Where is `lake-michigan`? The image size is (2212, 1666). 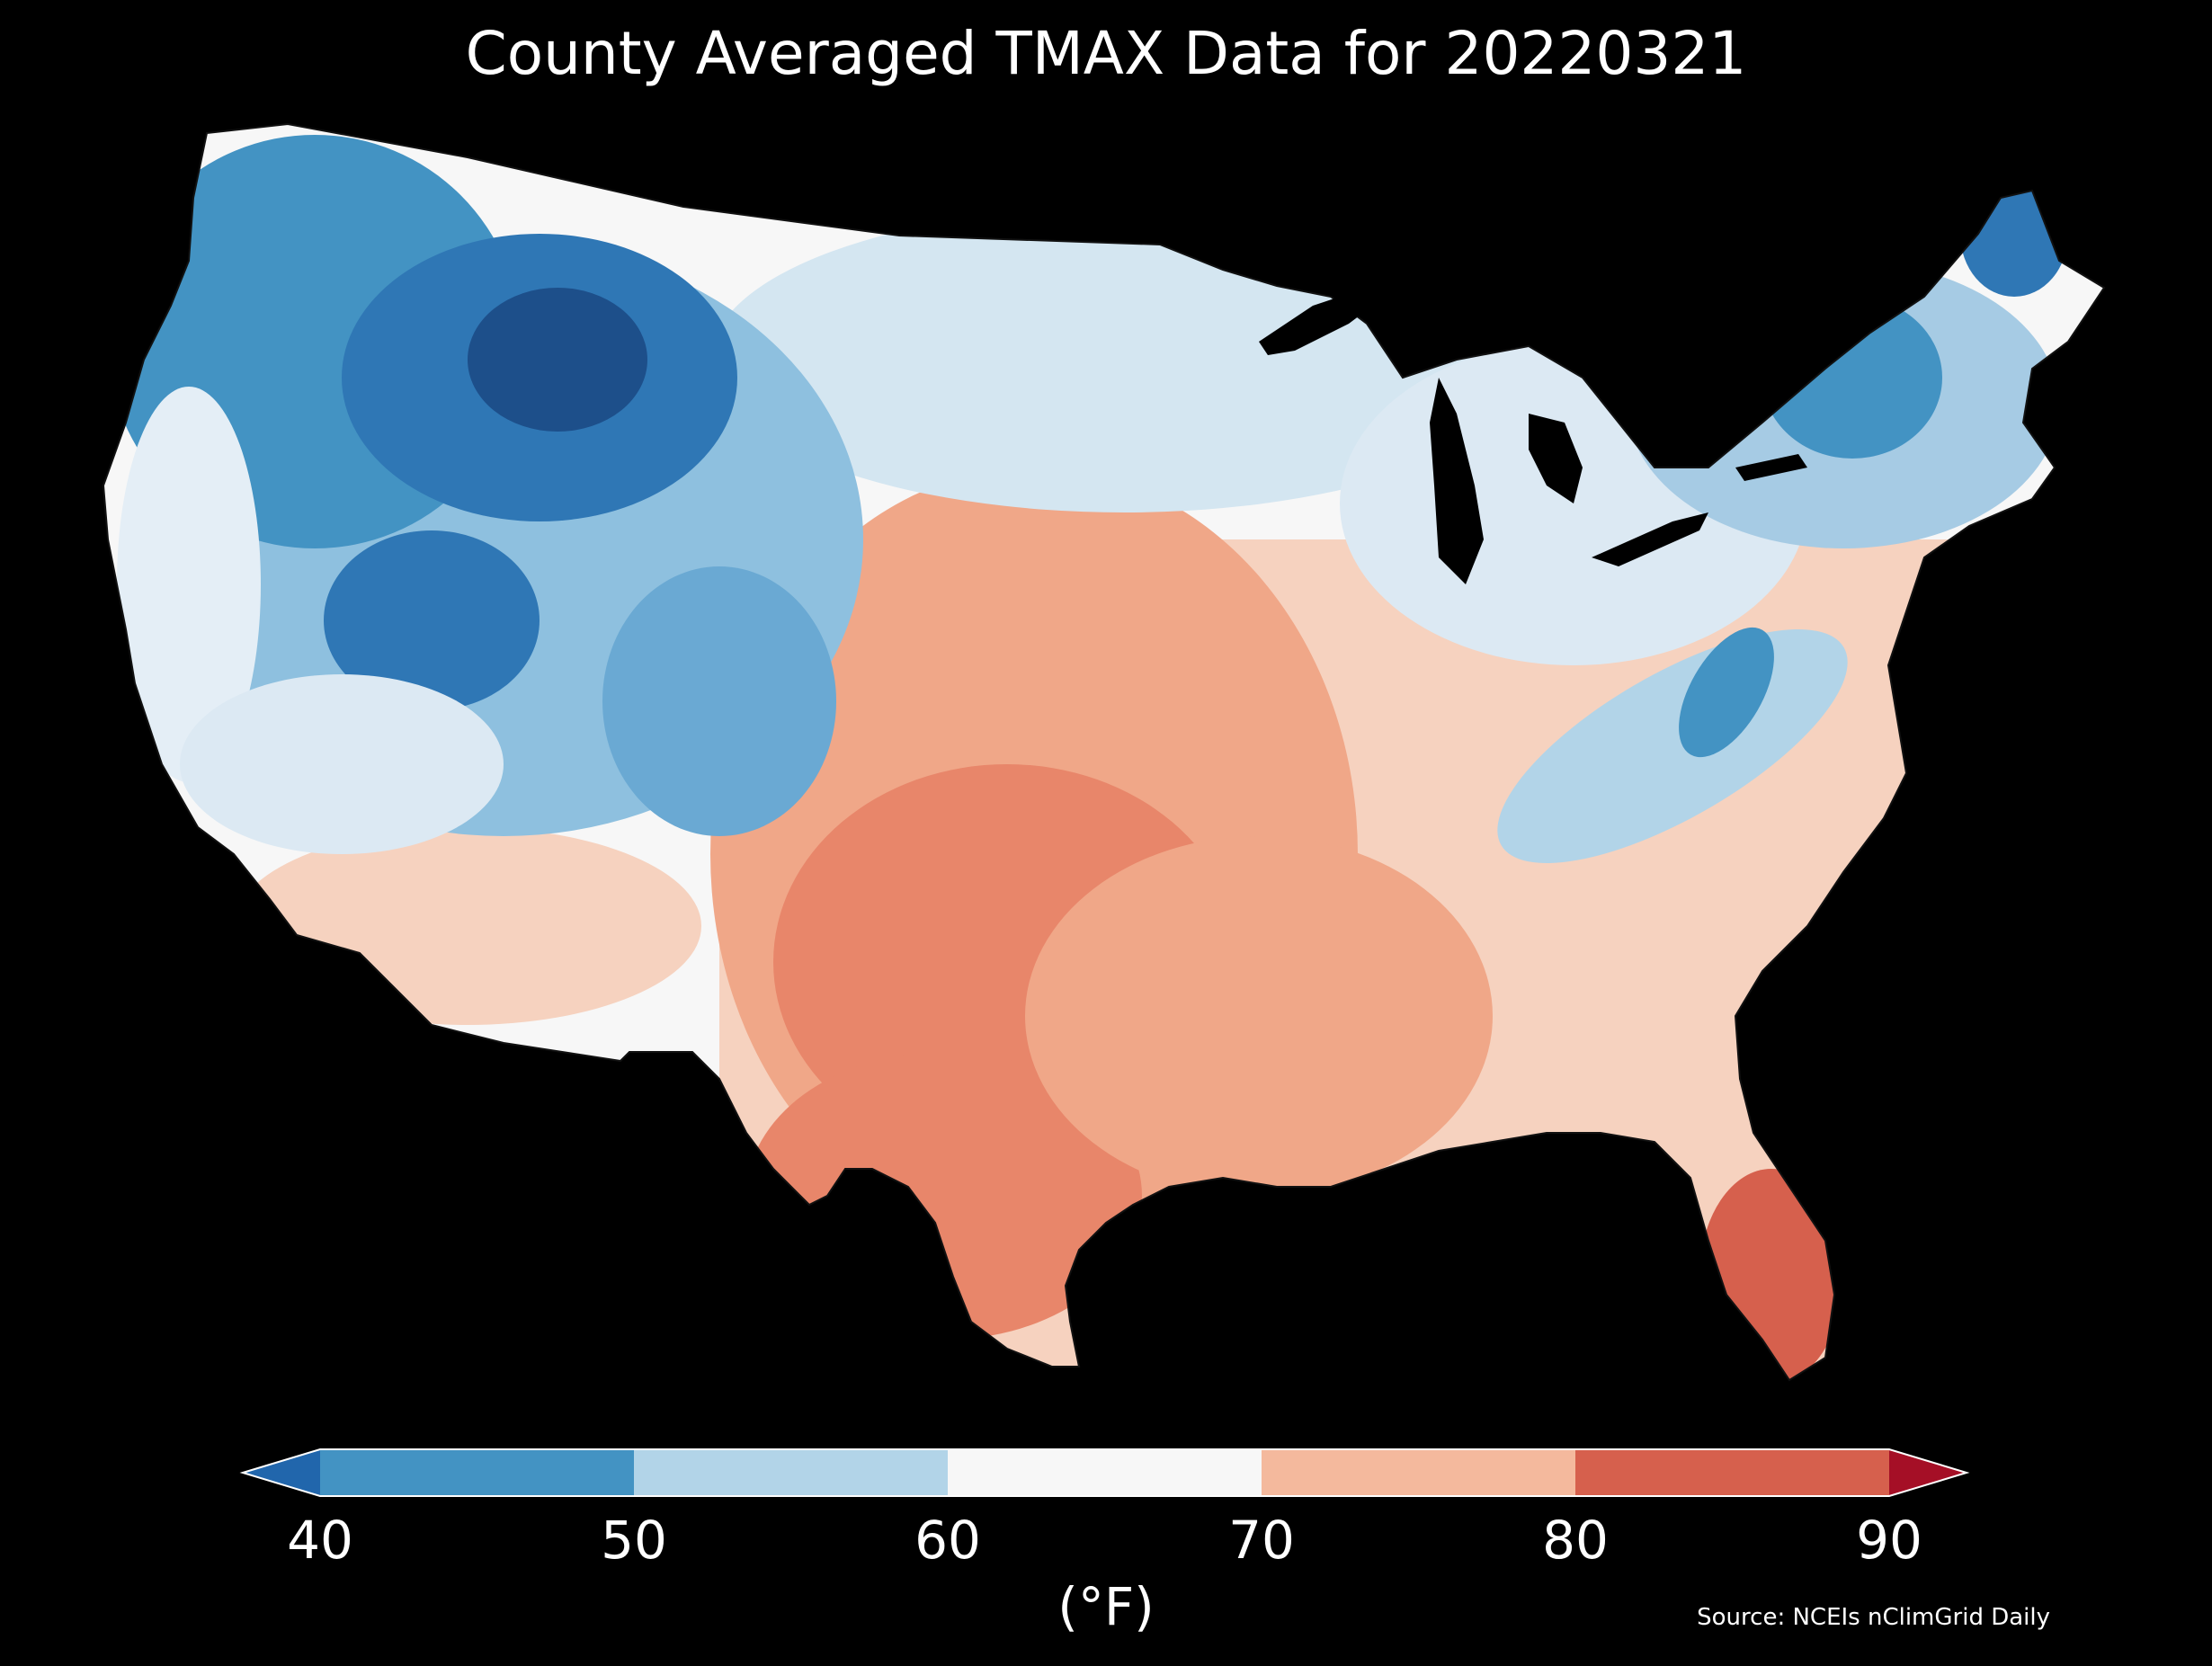 lake-michigan is located at coordinates (1457, 481).